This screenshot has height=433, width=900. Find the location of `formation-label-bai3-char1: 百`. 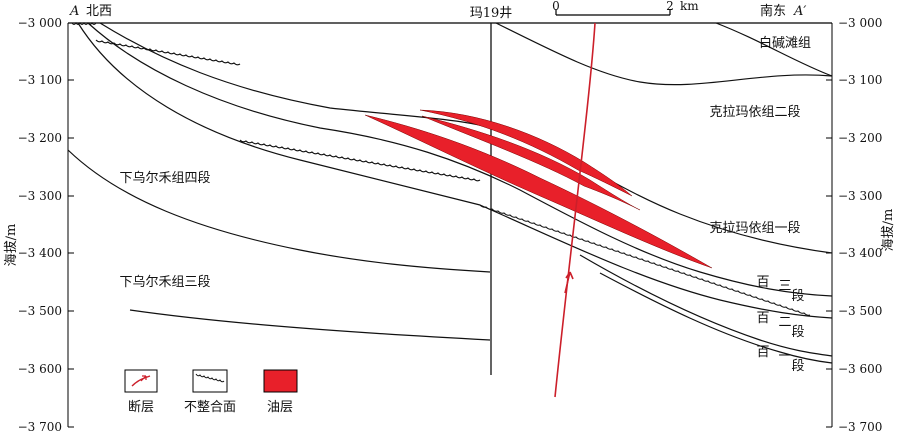

formation-label-bai3-char1: 百 is located at coordinates (762, 282).